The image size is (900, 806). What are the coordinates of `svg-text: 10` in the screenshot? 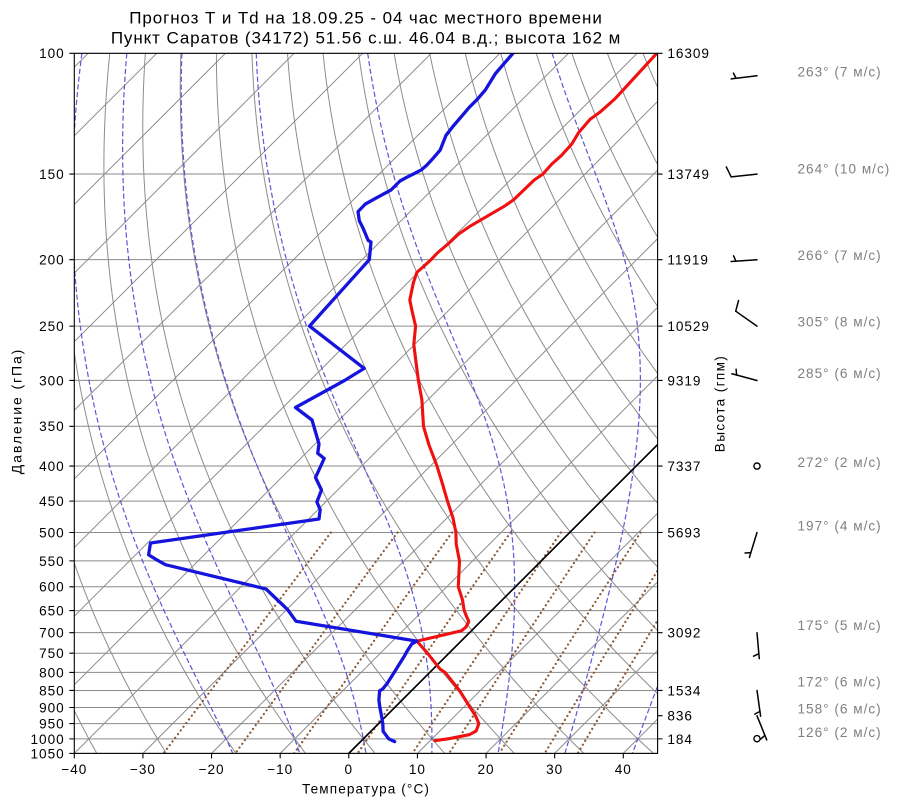 It's located at (417, 769).